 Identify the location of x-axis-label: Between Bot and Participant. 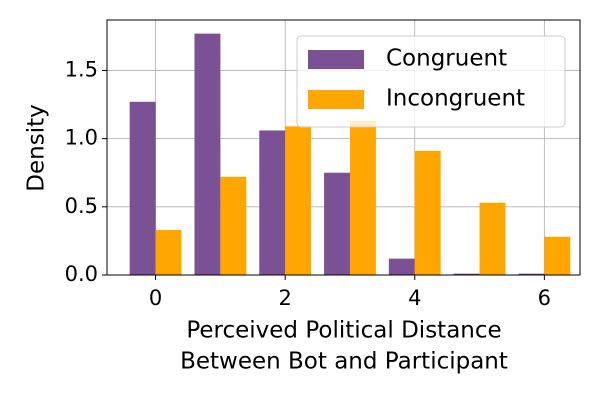
(344, 362).